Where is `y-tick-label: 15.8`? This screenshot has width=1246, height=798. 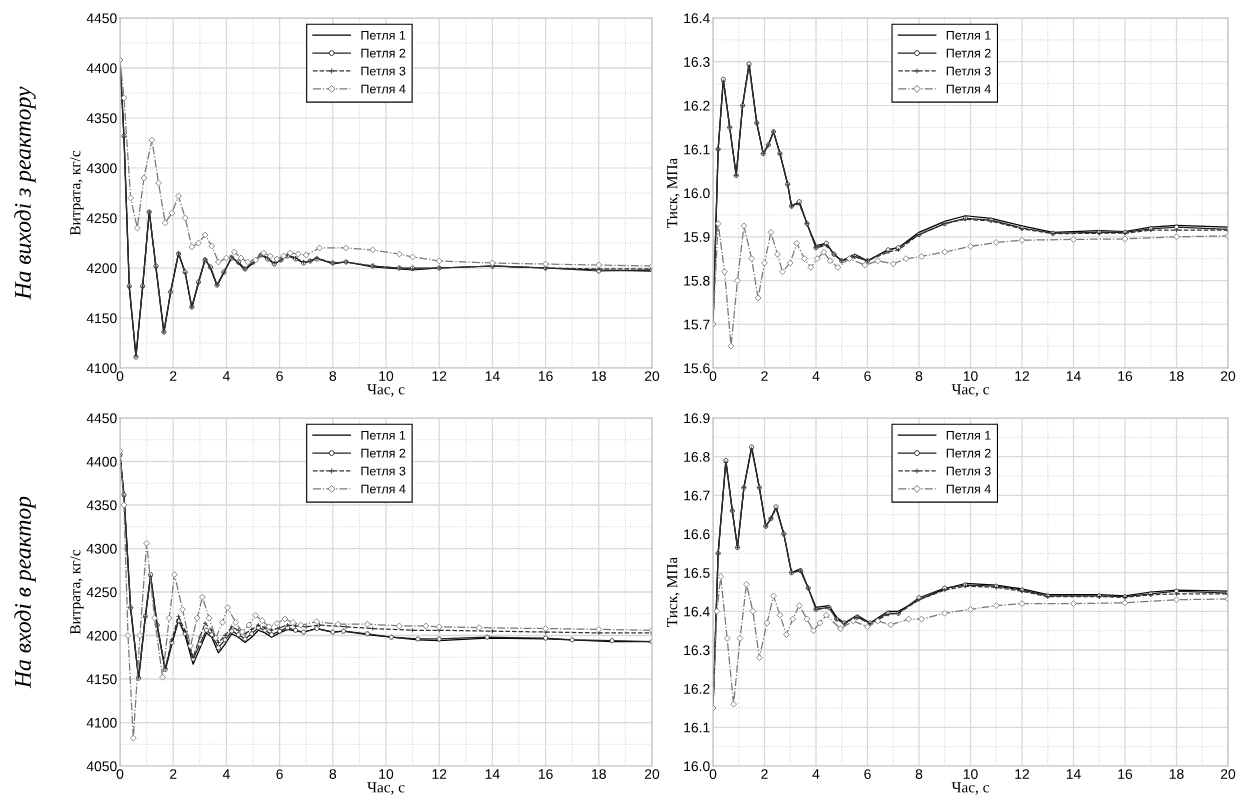 y-tick-label: 15.8 is located at coordinates (697, 280).